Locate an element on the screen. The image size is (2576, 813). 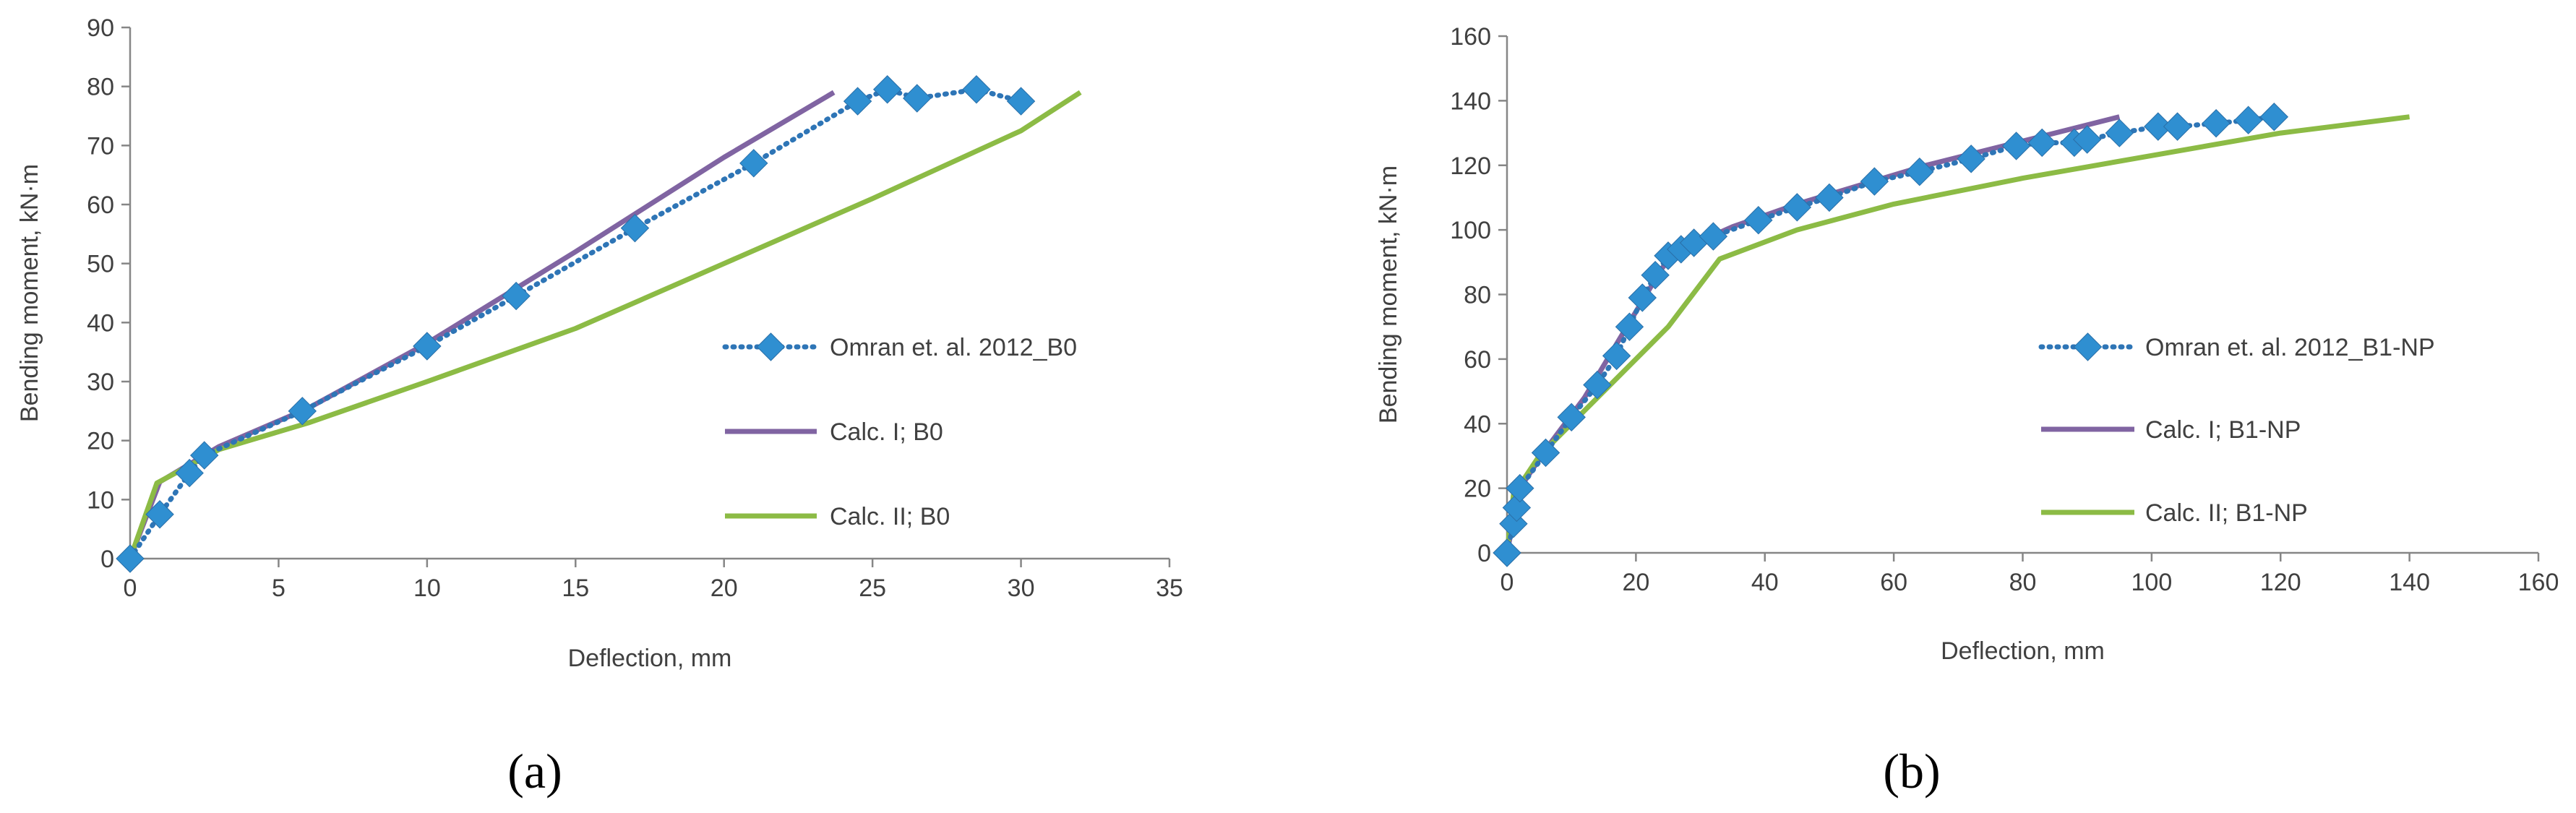
y-tick-label: 160 is located at coordinates (1471, 37).